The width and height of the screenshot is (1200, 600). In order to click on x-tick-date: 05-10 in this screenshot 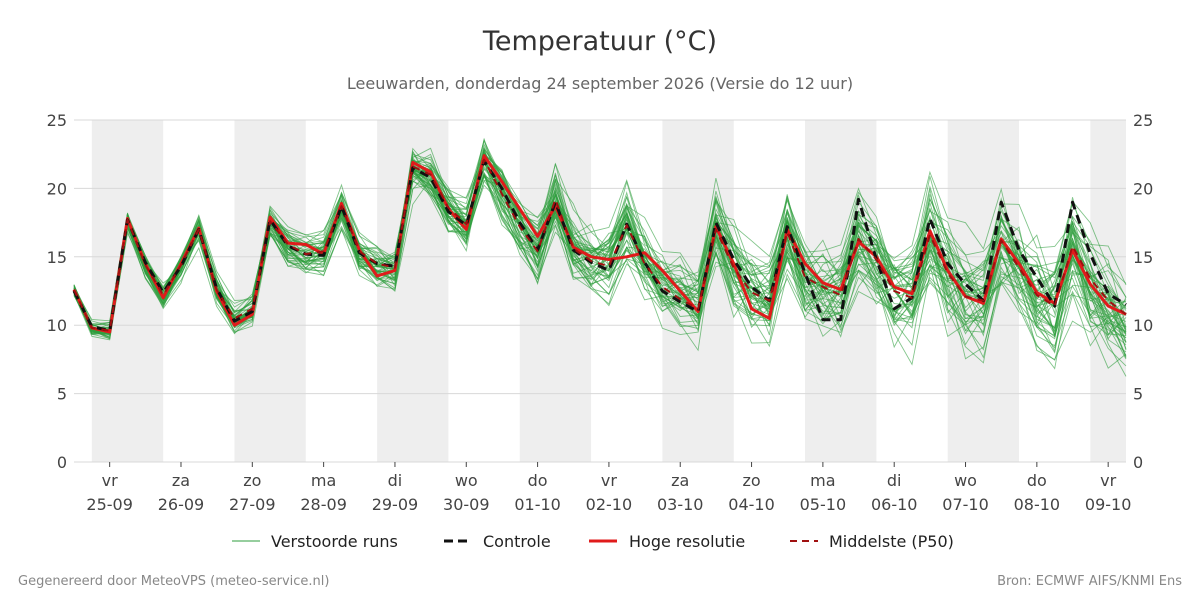, I will do `click(823, 504)`.